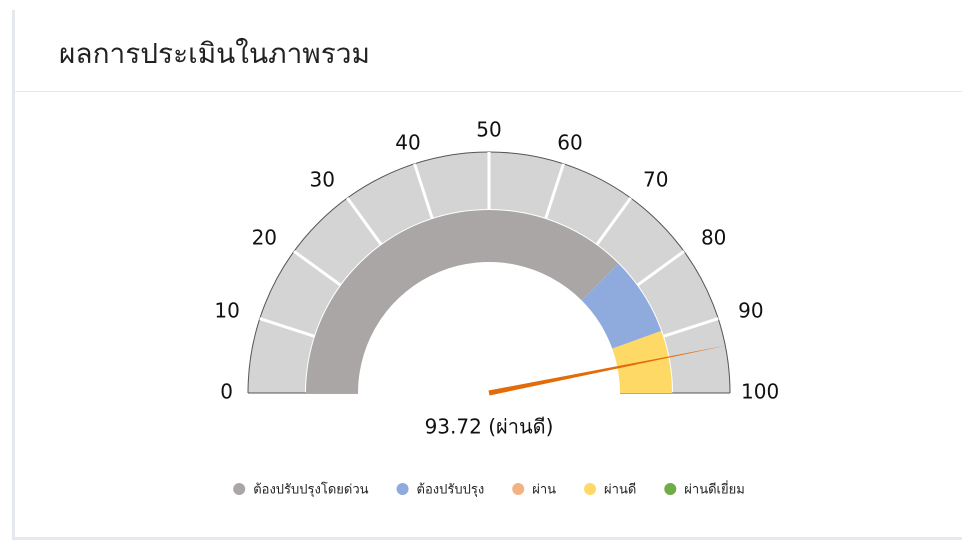 Image resolution: width=962 pixels, height=546 pixels. What do you see at coordinates (322, 180) in the screenshot?
I see `tick-label: 30` at bounding box center [322, 180].